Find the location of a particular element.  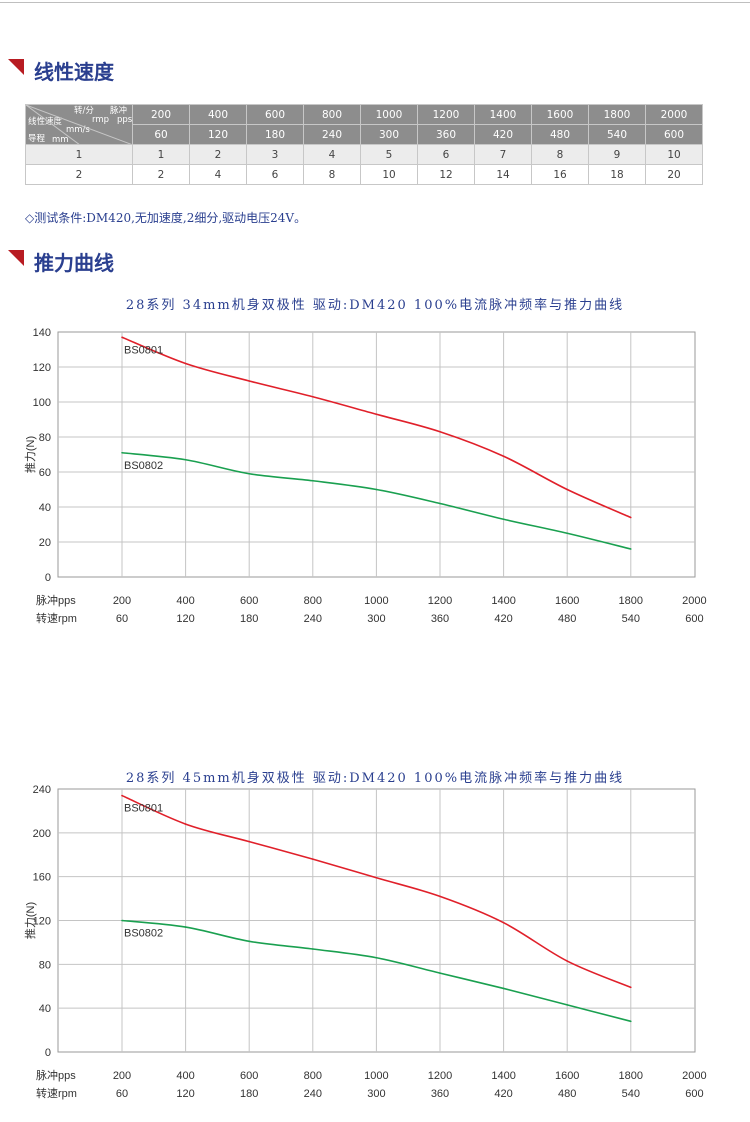

pulse-sub-label: pps is located at coordinates (125, 120).